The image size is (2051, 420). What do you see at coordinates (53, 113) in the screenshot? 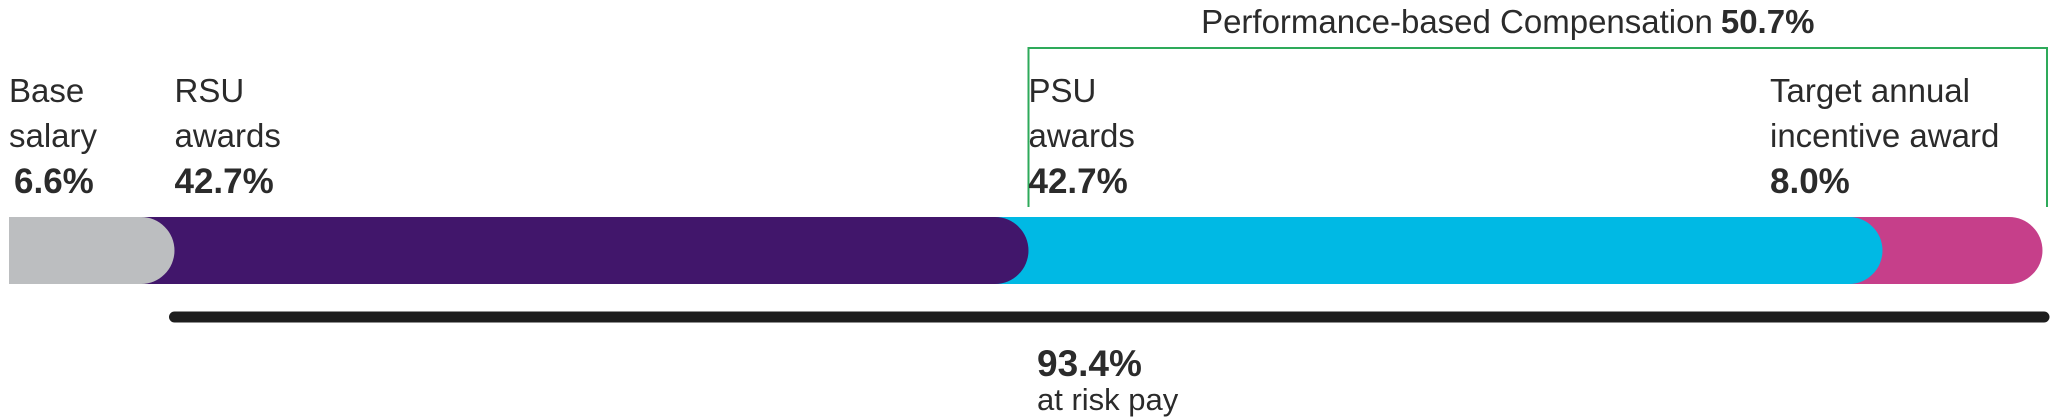
I see `segment-label: Base salary` at bounding box center [53, 113].